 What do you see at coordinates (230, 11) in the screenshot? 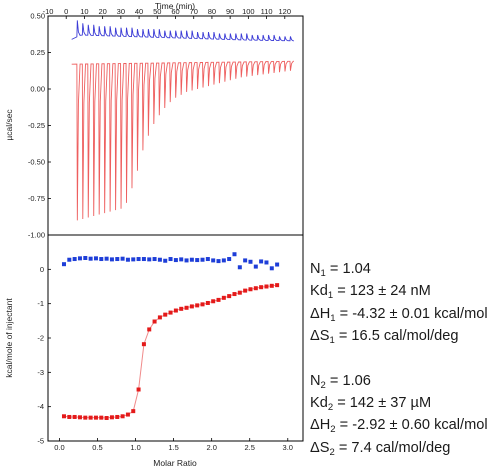
I see `time-tick-label: 90` at bounding box center [230, 11].